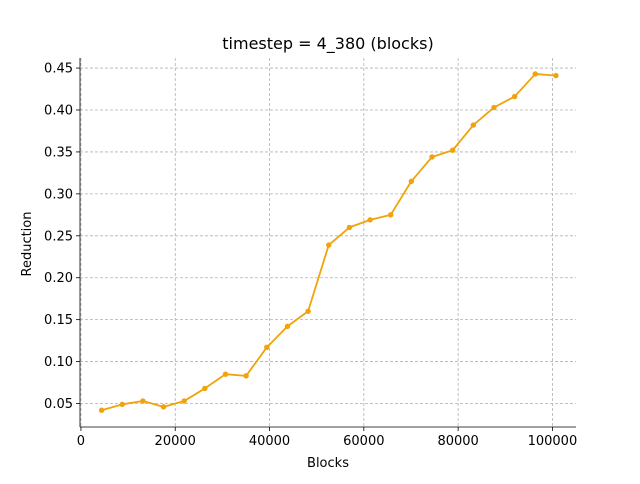  What do you see at coordinates (175, 441) in the screenshot?
I see `x-tick-label: 20000` at bounding box center [175, 441].